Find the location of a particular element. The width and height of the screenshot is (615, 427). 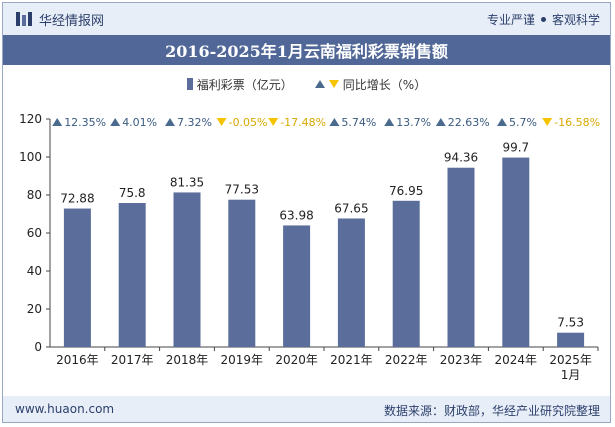

bar-value-label: 75.8 is located at coordinates (132, 193).